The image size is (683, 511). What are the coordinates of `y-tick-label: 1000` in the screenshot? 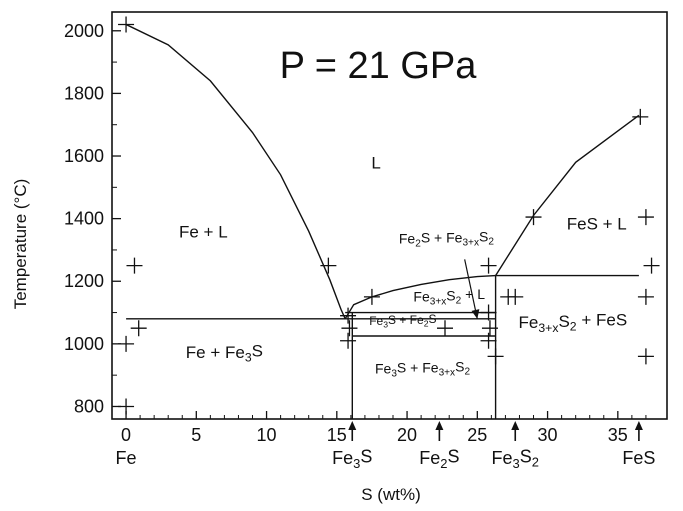 It's located at (84, 344).